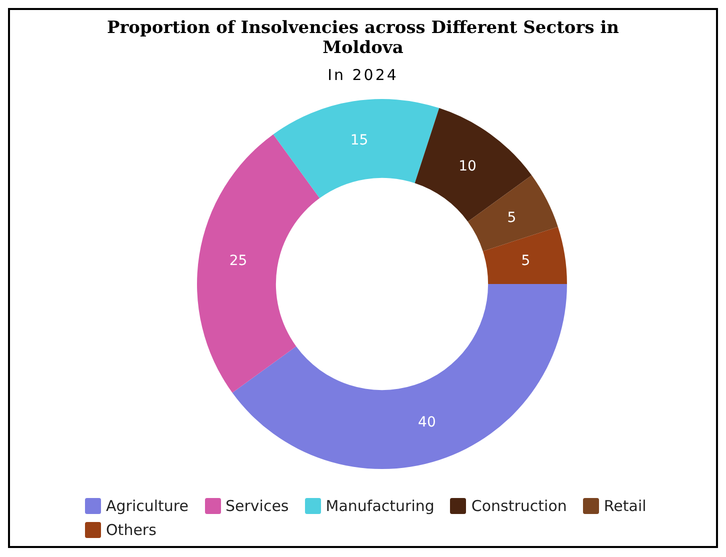 The image size is (726, 557). I want to click on data-label: 25, so click(238, 261).